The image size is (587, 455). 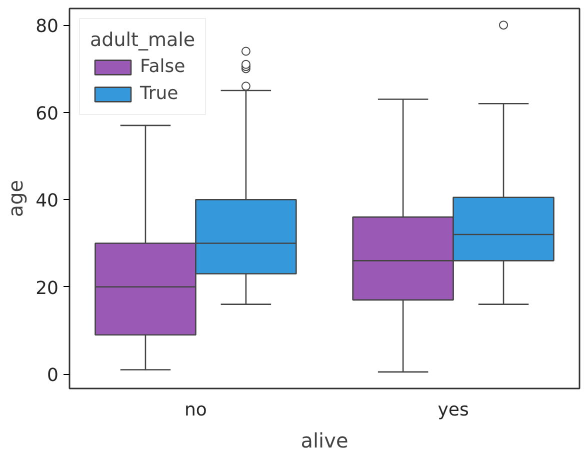 What do you see at coordinates (52, 375) in the screenshot?
I see `y-tick-label: 0` at bounding box center [52, 375].